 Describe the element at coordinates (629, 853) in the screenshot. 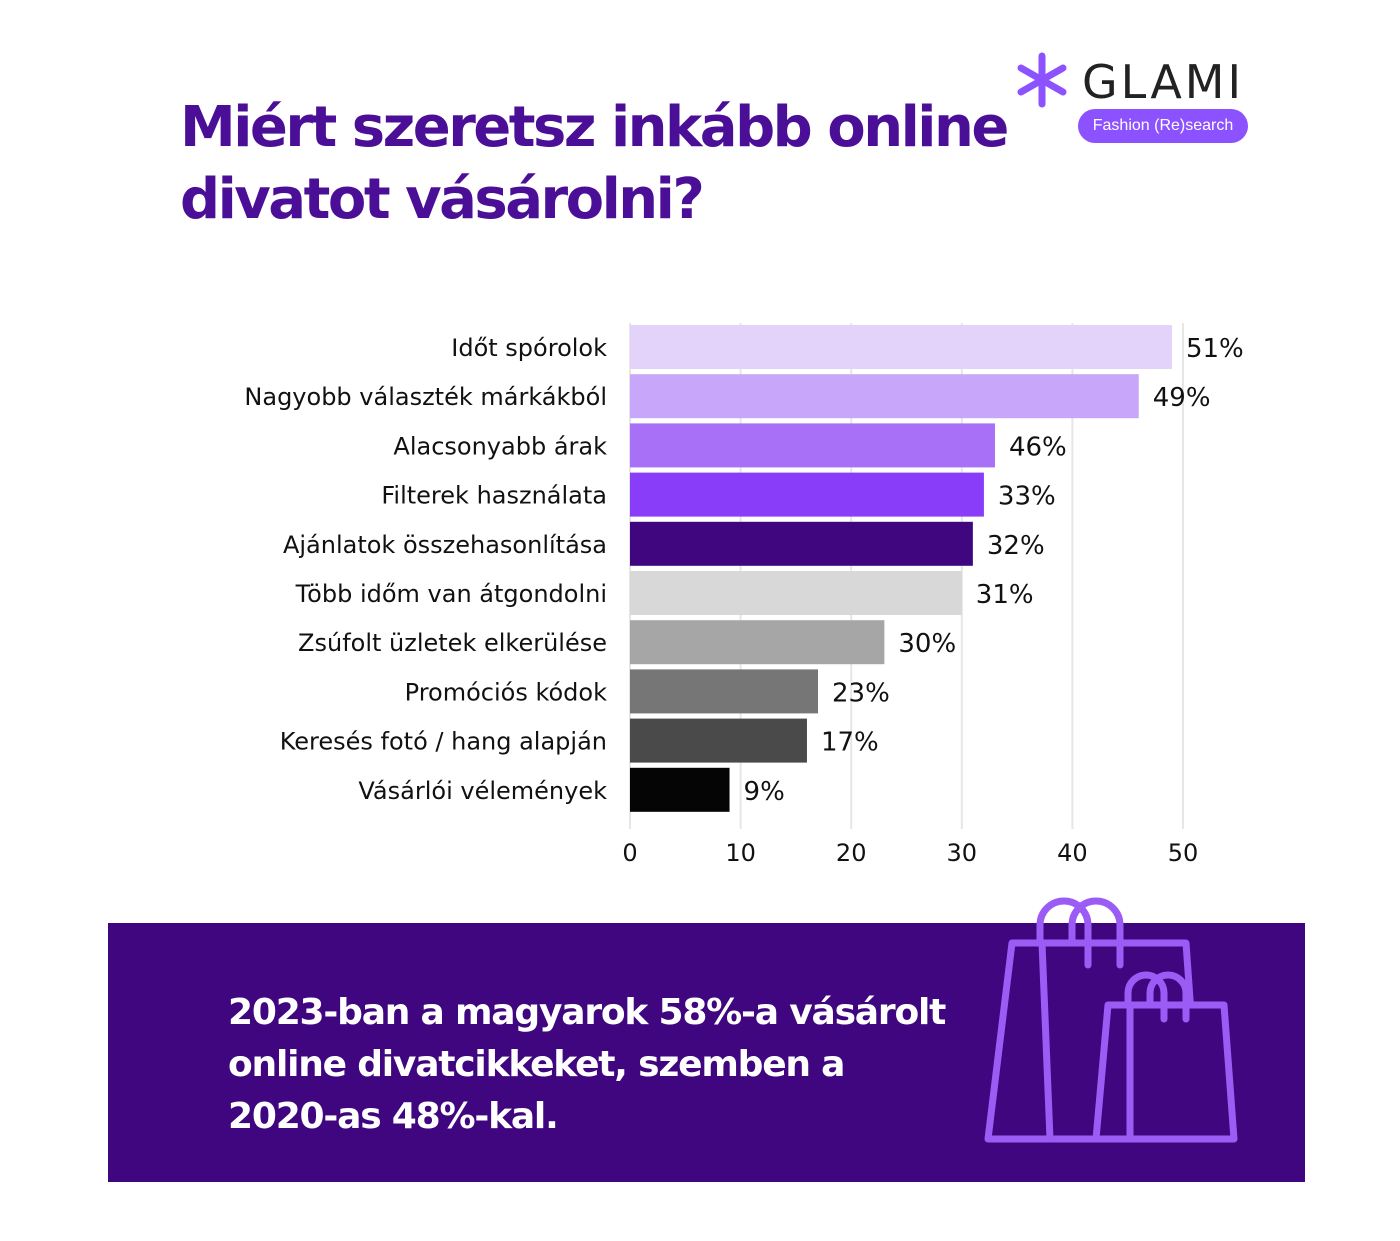

I see `x-tick-label: 0` at that location.